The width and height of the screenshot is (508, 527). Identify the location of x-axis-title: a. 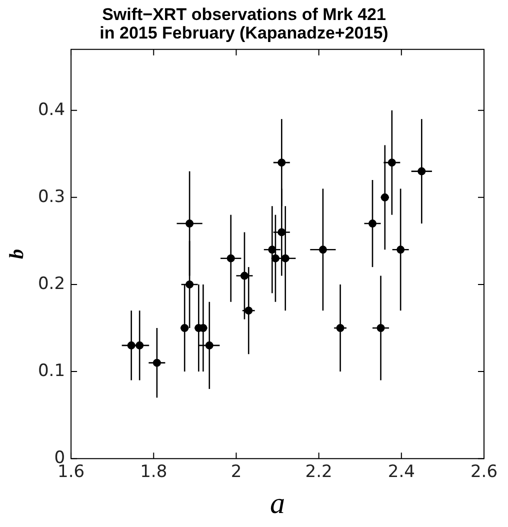
(278, 503).